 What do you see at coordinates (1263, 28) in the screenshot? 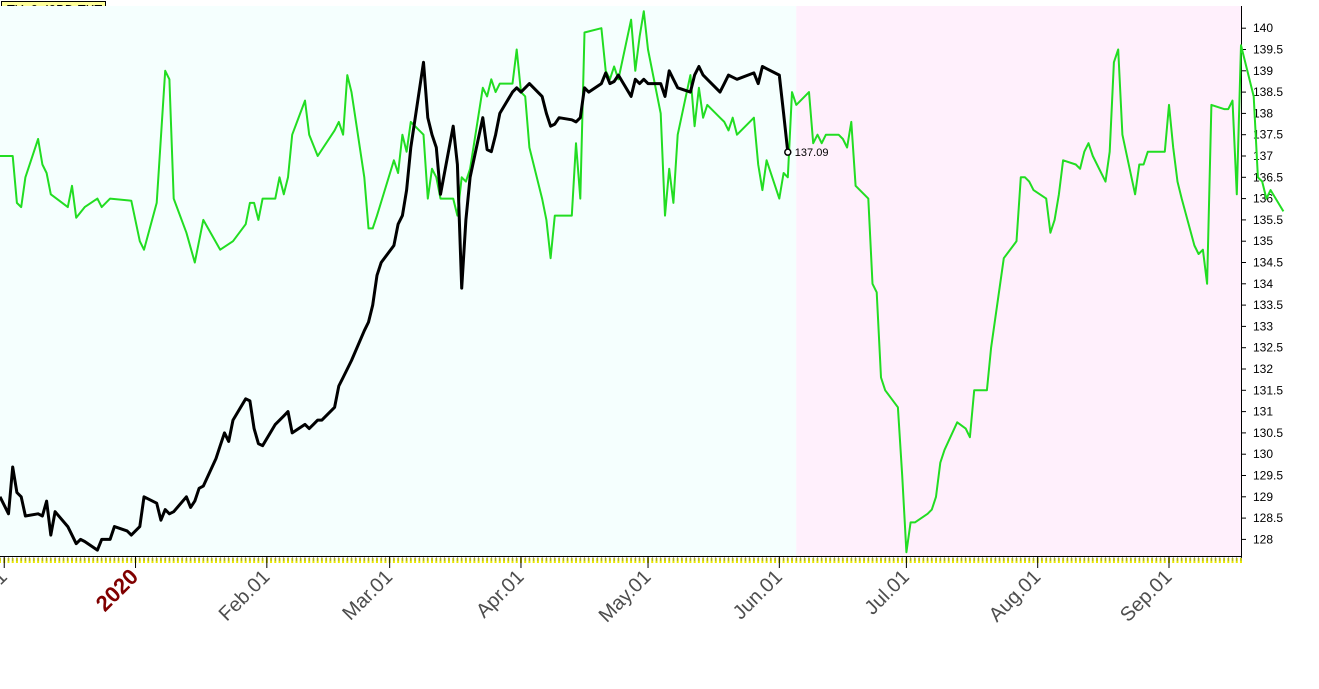
I see `y-tick-label: 140` at bounding box center [1263, 28].